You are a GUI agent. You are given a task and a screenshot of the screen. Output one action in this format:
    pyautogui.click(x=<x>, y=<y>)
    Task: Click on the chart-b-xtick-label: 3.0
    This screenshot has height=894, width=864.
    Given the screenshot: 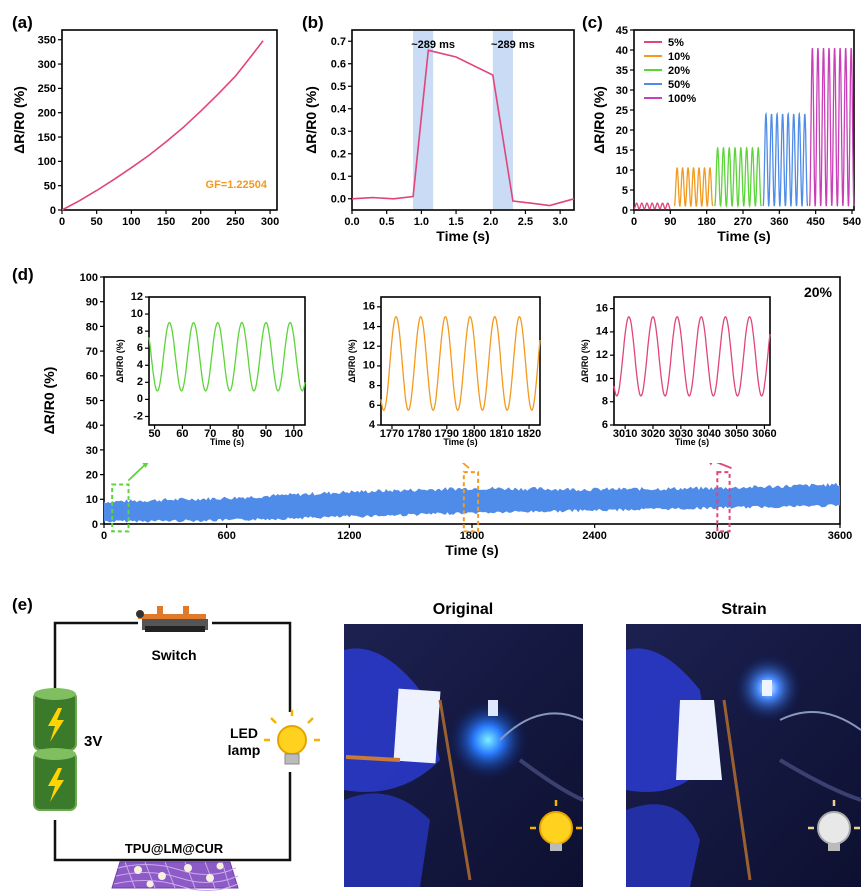 What is the action you would take?
    pyautogui.click(x=559, y=222)
    